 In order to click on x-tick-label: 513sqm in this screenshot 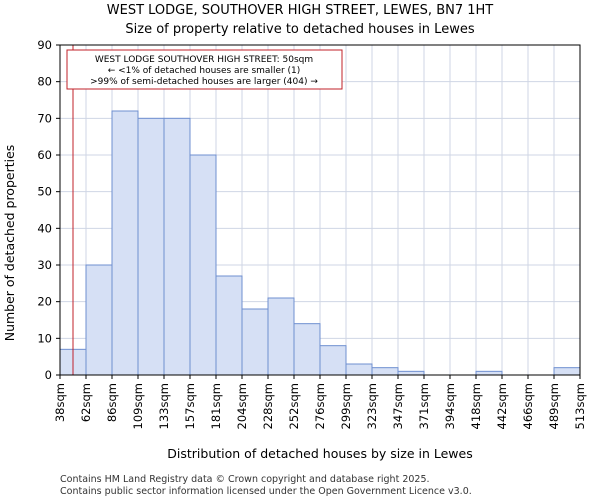, I will do `click(580, 406)`.